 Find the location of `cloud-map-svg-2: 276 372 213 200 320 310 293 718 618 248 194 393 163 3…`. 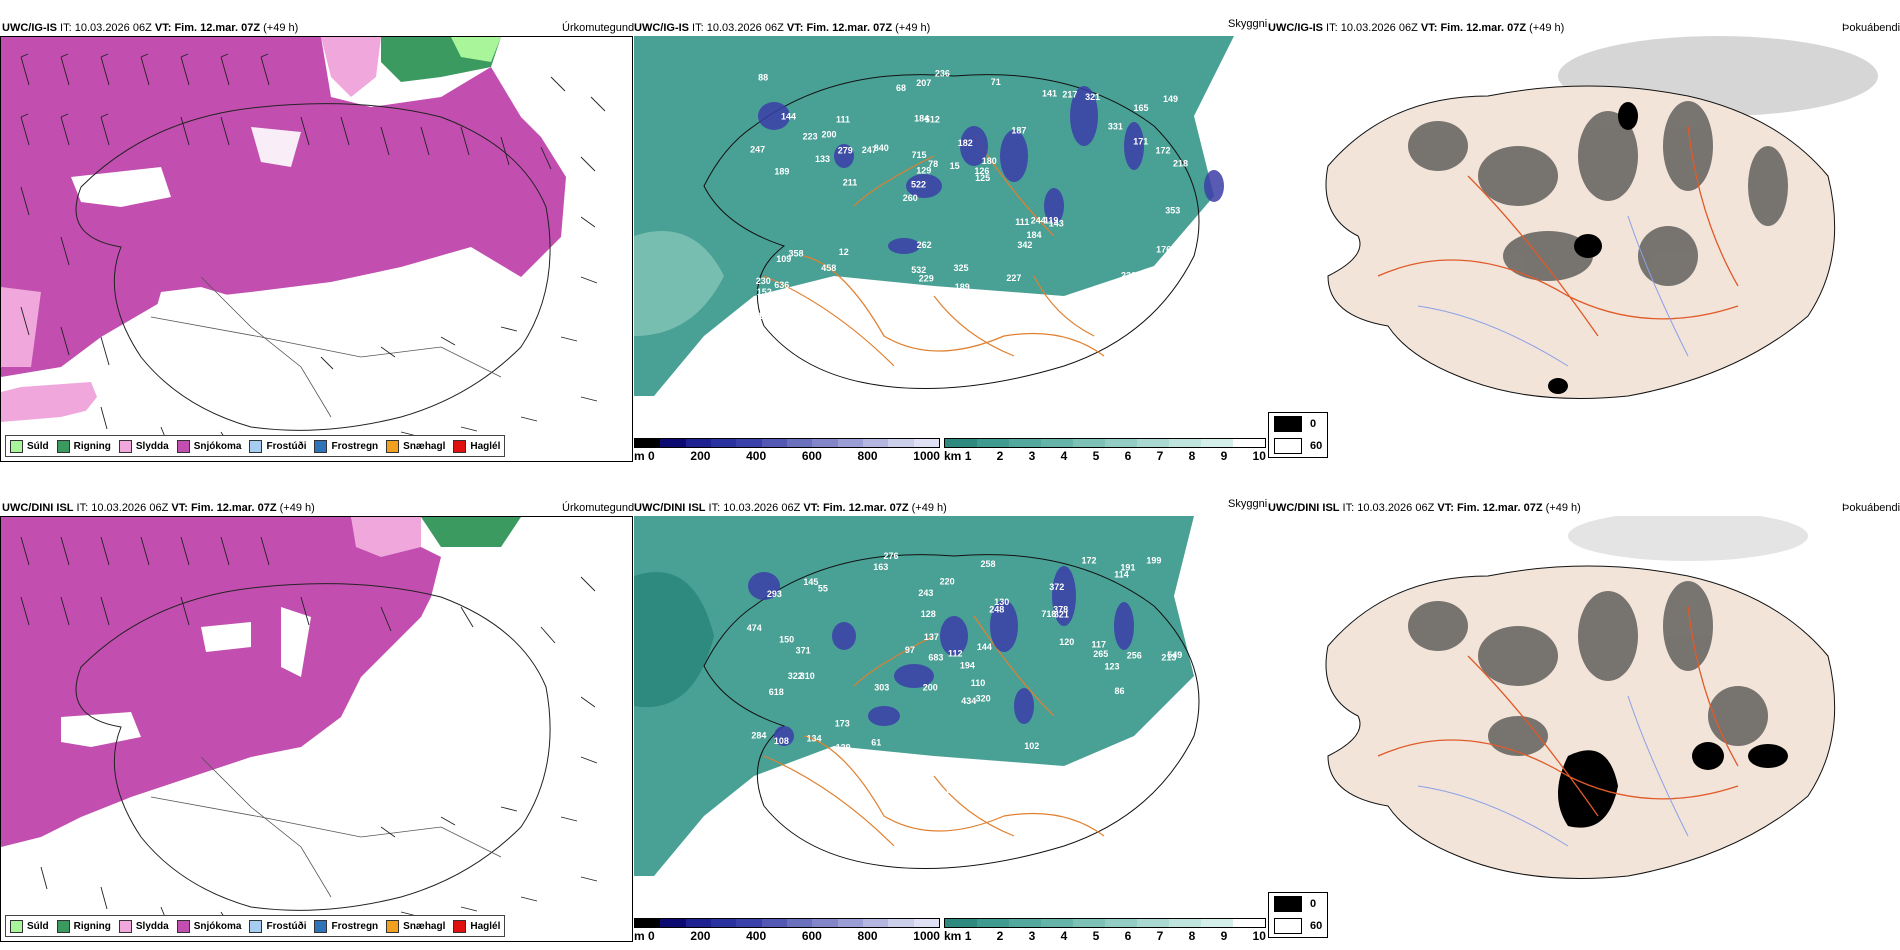

cloud-map-svg-2: 276 372 213 200 320 310 293 718 618 248 194 393 163 3… is located at coordinates (950, 716).